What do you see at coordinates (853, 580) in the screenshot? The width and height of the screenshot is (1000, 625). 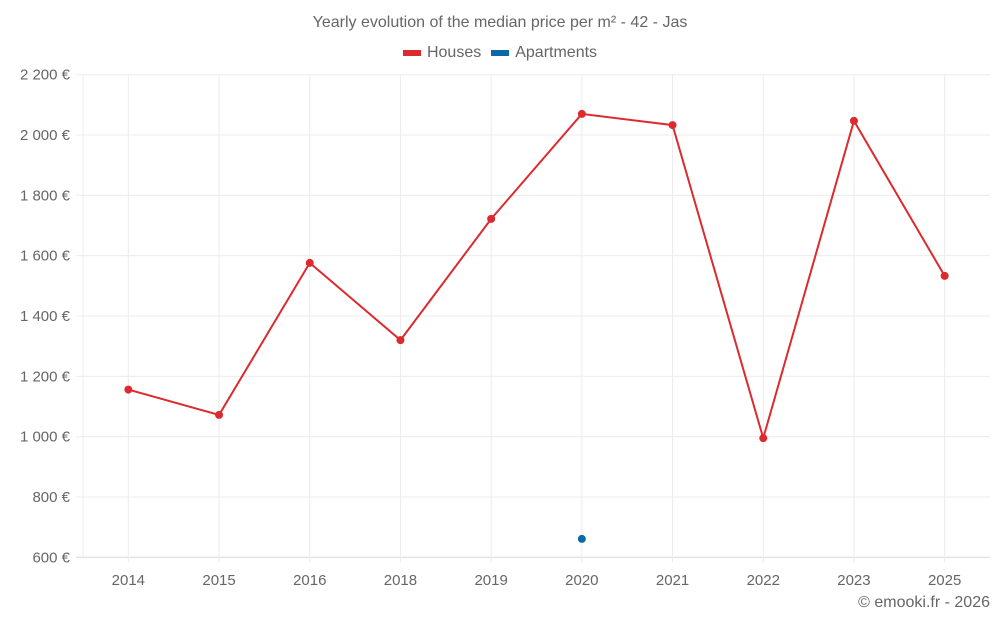 I see `x-tick-label: 2023` at bounding box center [853, 580].